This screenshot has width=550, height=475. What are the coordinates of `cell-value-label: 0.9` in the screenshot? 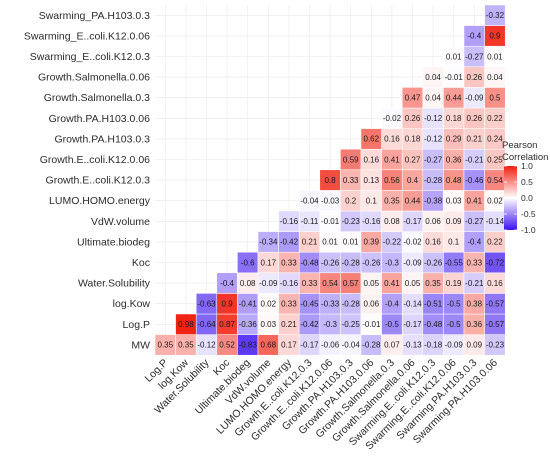 It's located at (228, 304).